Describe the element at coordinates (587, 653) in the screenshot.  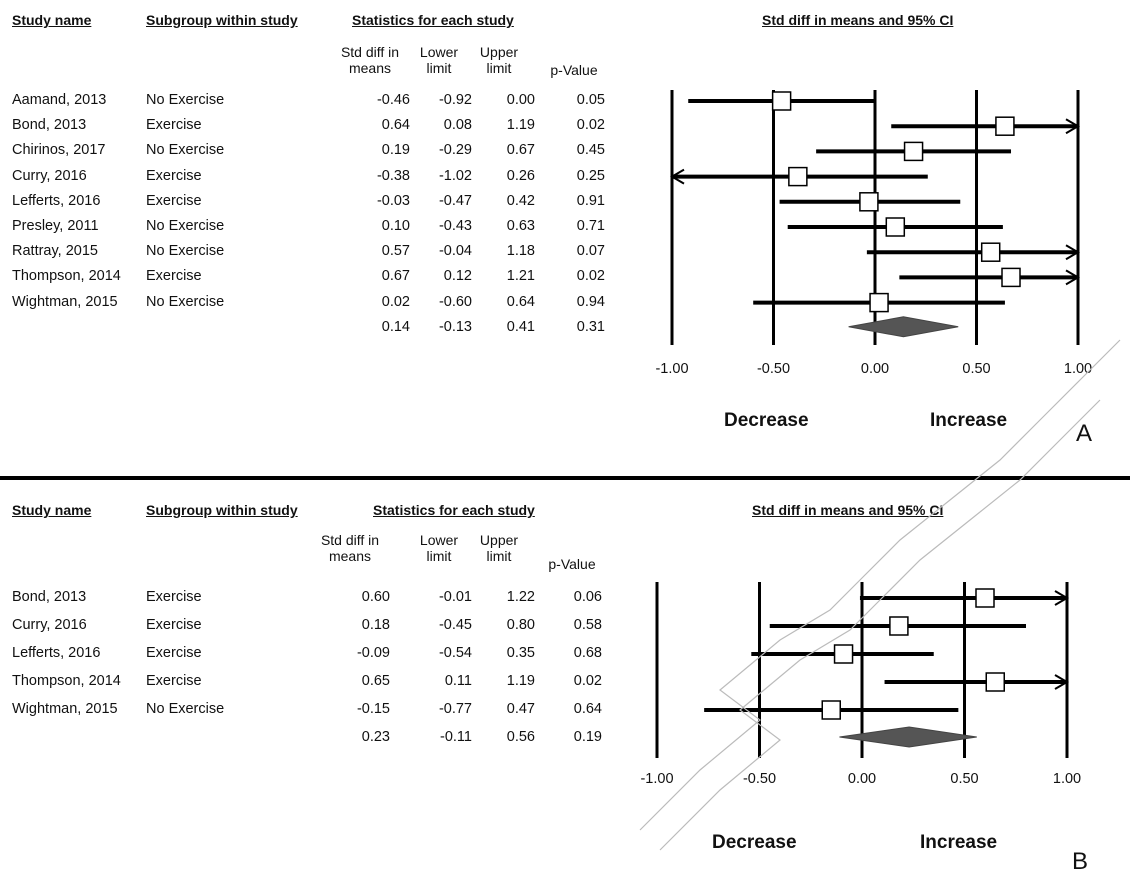
I see `p-value: 0.68` at that location.